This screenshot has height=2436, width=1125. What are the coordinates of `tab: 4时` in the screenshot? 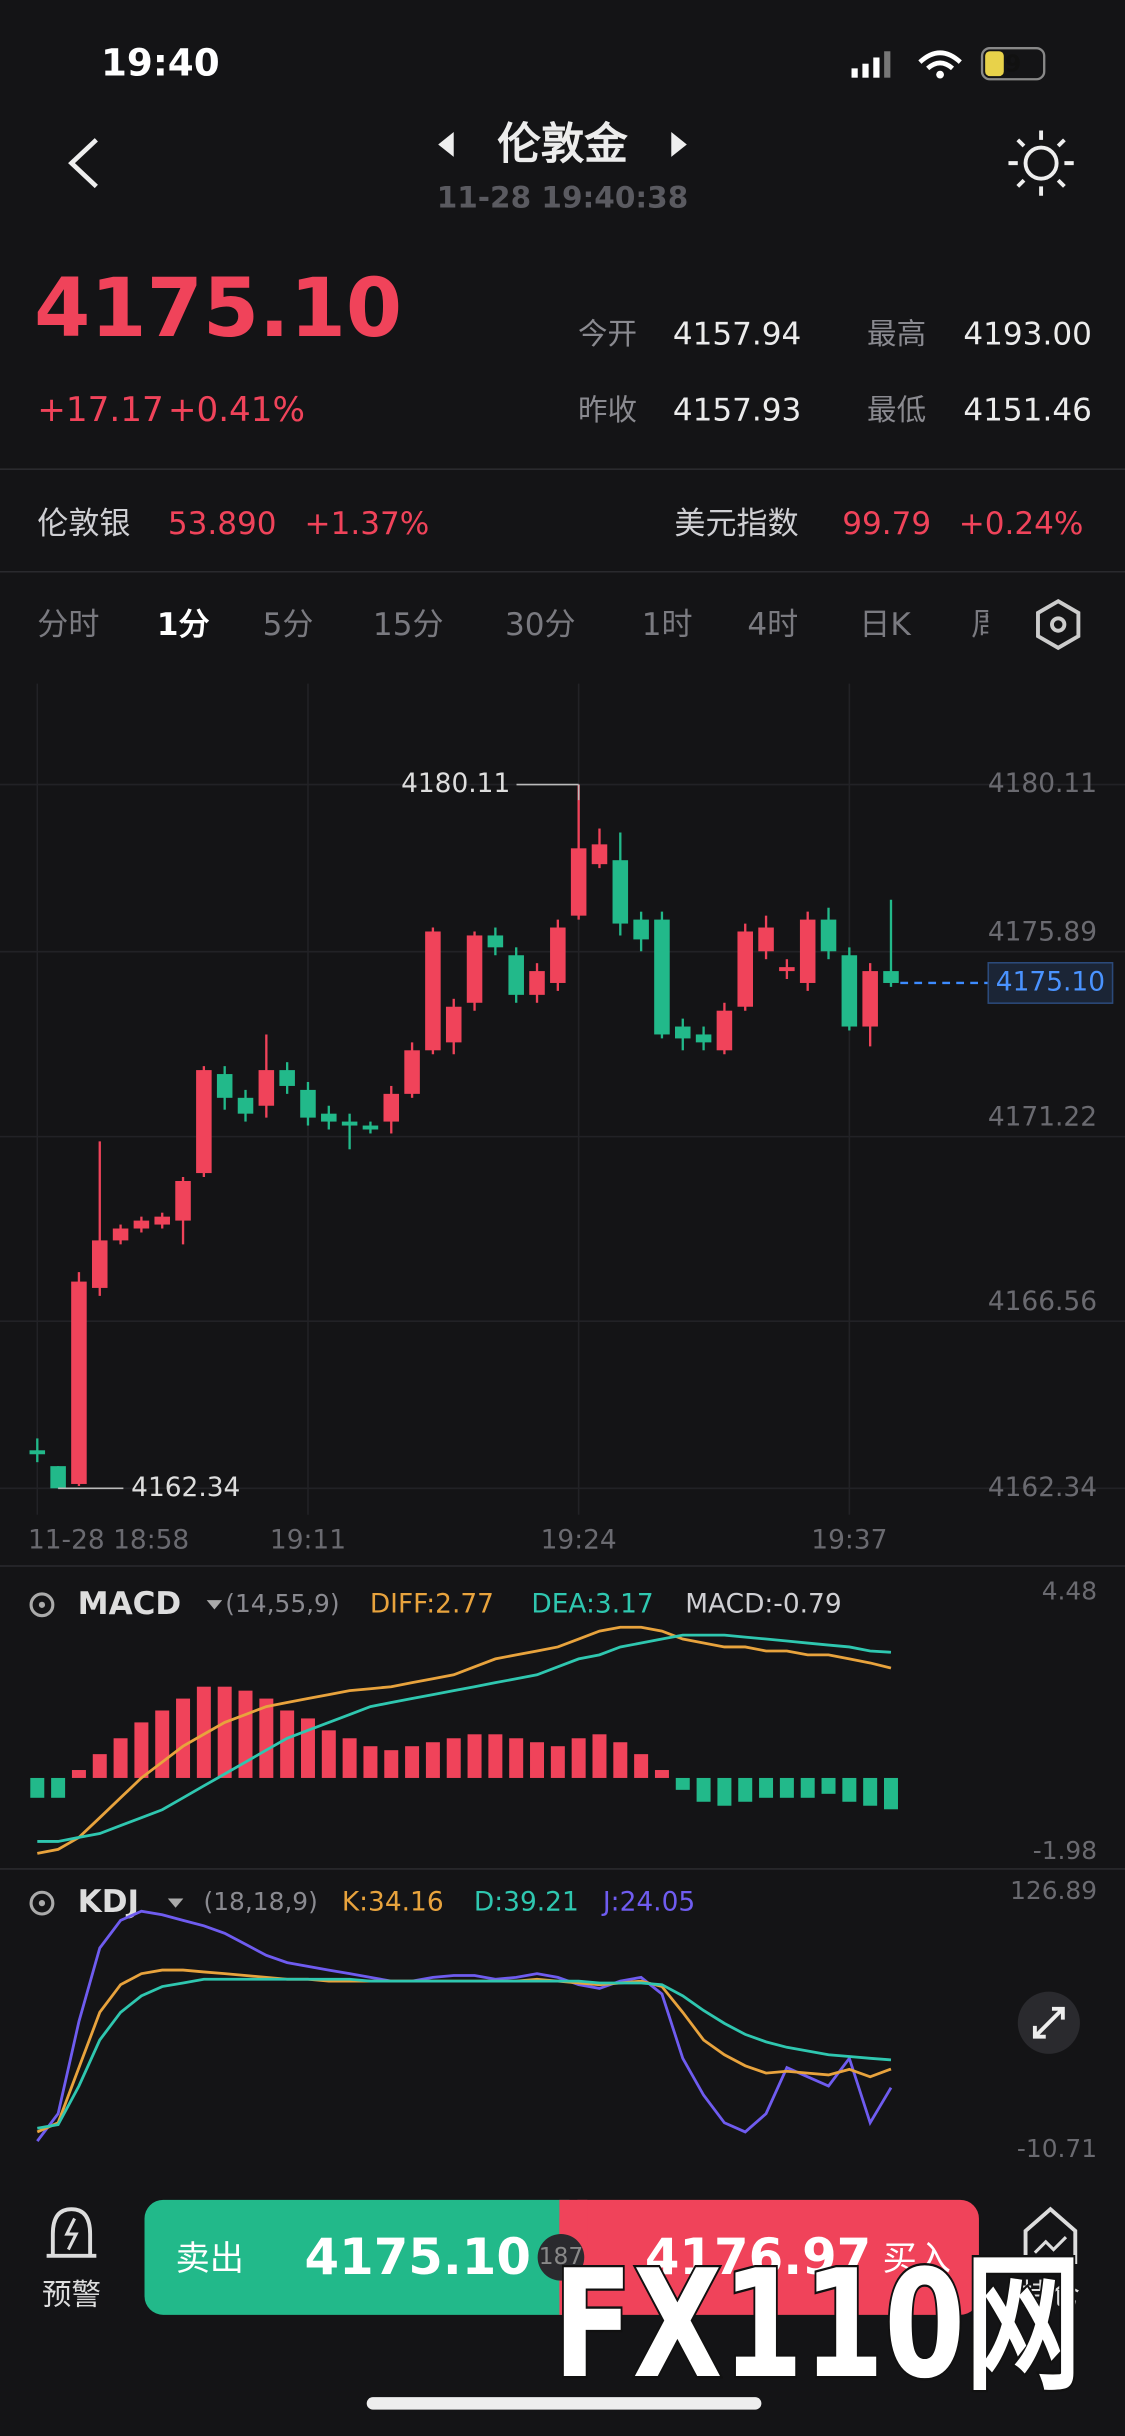 It's located at (772, 625).